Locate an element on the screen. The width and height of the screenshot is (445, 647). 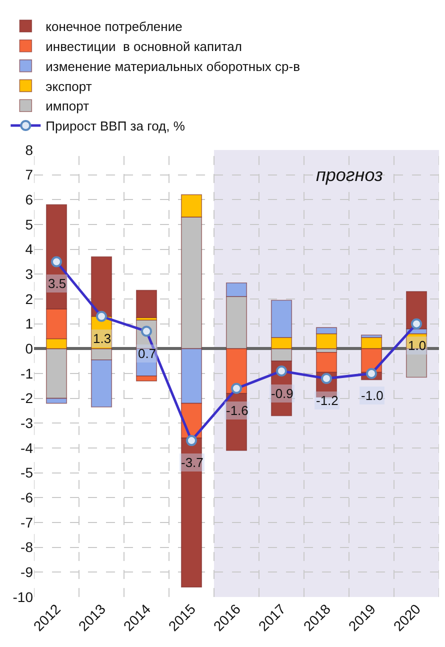
y-tick-label: -3 is located at coordinates (27, 423).